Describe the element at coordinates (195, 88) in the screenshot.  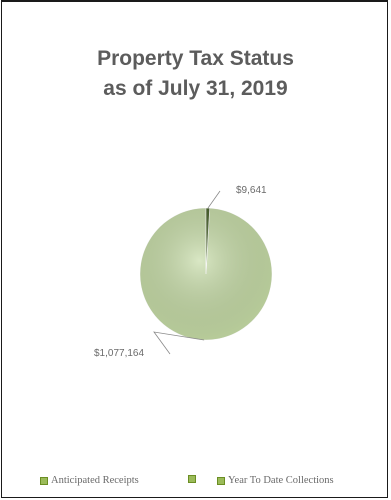
I see `chart-title-line-2: as of July 31, 2019` at that location.